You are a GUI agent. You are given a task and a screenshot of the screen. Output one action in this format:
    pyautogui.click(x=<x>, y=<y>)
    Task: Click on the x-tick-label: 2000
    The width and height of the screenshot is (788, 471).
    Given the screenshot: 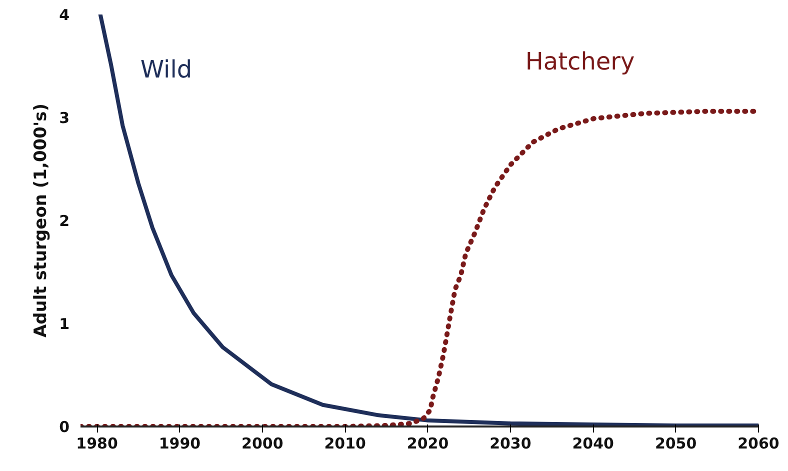 What is the action you would take?
    pyautogui.click(x=263, y=443)
    